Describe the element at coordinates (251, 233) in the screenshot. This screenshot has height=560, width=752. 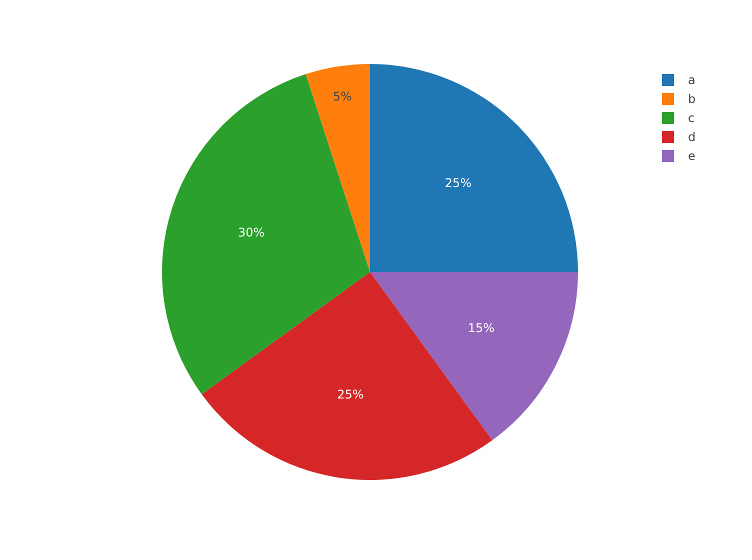
I see `data-label: 30%` at that location.